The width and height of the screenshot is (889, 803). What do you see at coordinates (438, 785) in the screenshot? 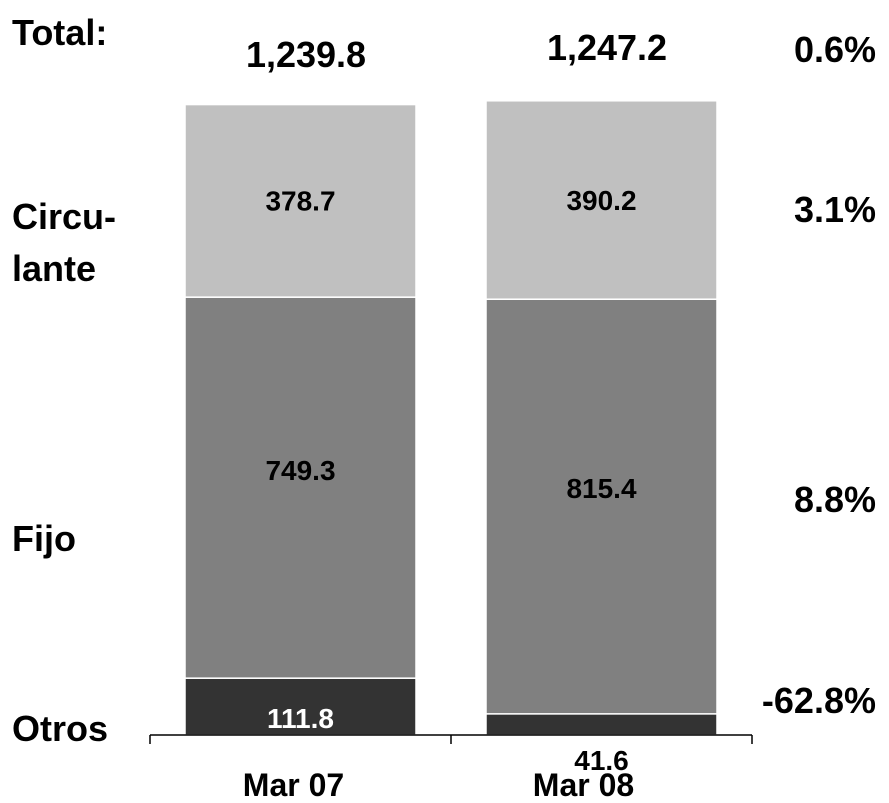
I see `x-tick-labels-group: Mar 07 Mar 08` at bounding box center [438, 785].